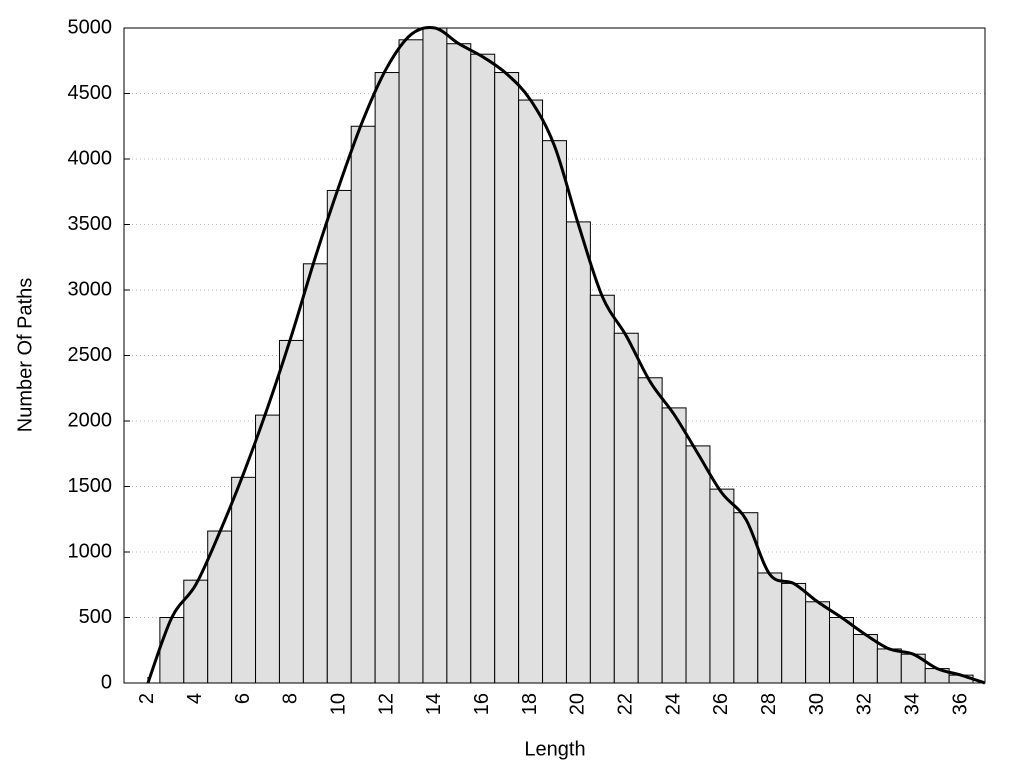 The width and height of the screenshot is (1024, 768). What do you see at coordinates (90, 551) in the screenshot?
I see `y-tick-label: 1000` at bounding box center [90, 551].